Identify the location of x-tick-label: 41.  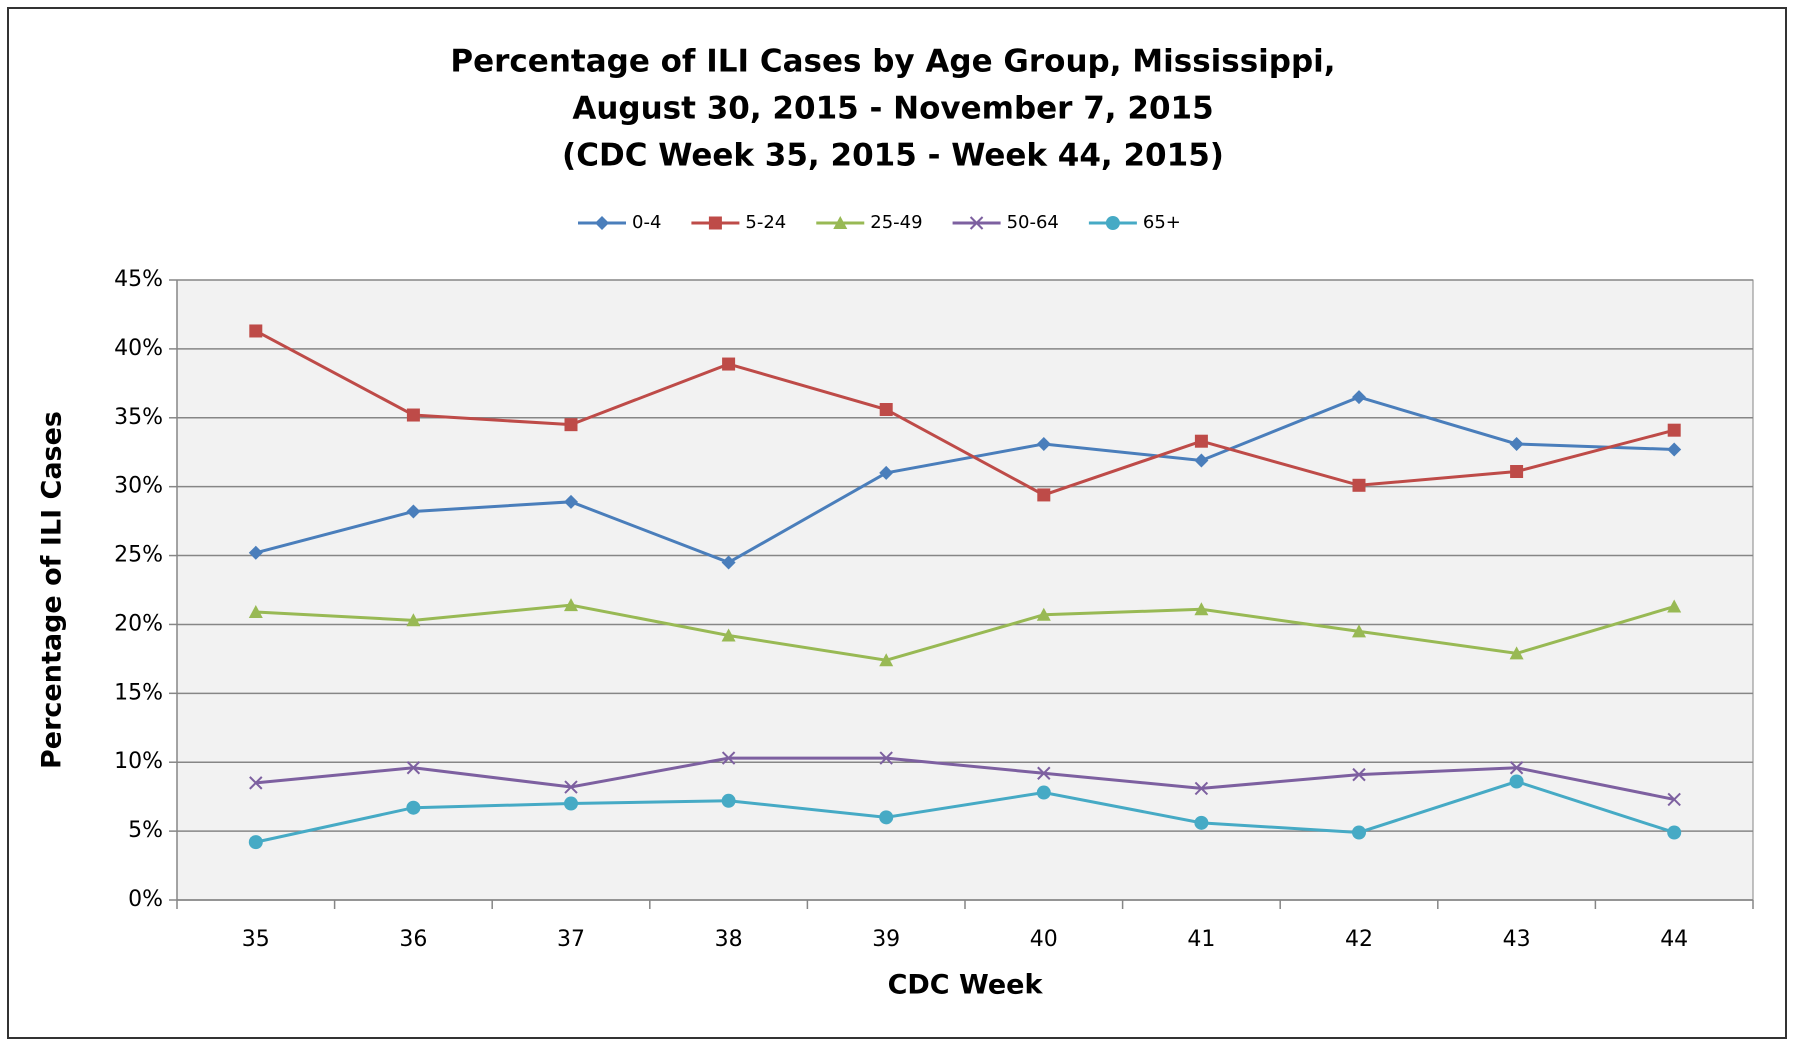
(1201, 939).